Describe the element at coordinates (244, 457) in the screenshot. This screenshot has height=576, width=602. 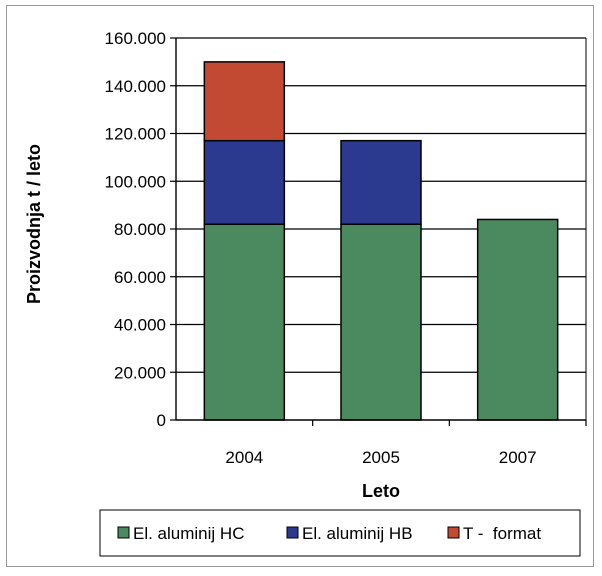
I see `x-tick-label: 2004` at that location.